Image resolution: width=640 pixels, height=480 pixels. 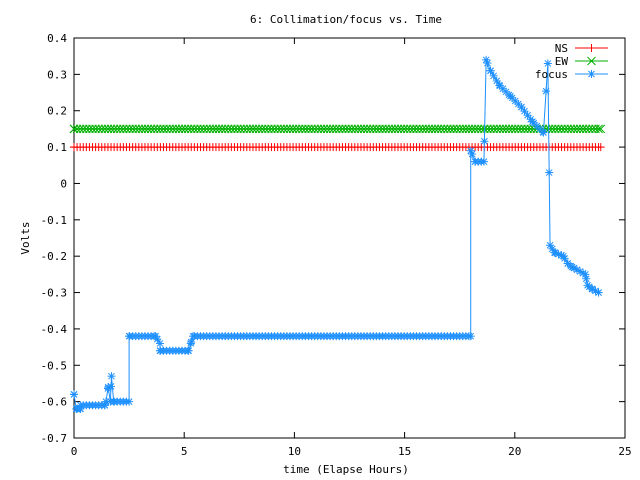 What do you see at coordinates (346, 19) in the screenshot?
I see `chart-title: 6: Collimation/focus vs. Time` at bounding box center [346, 19].